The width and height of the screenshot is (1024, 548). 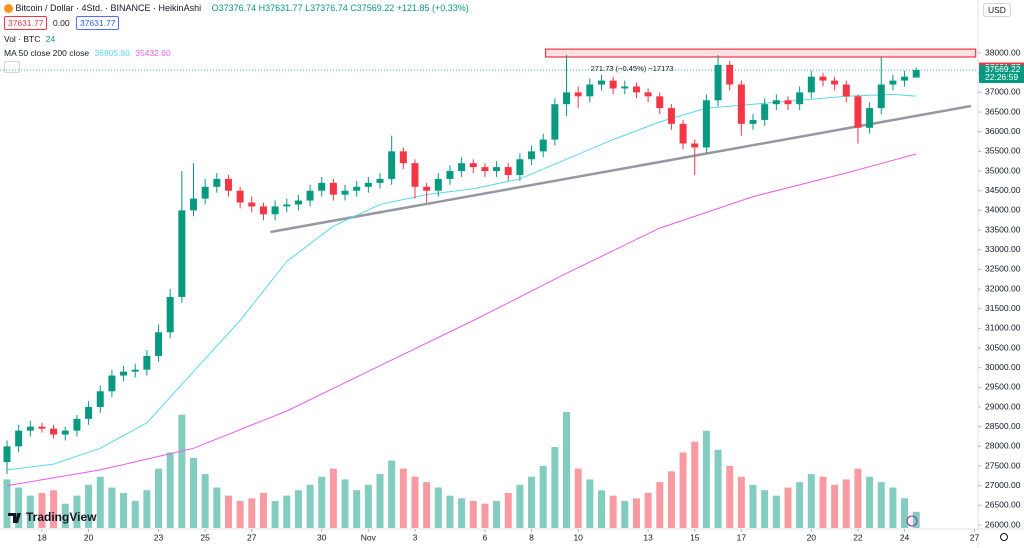 I want to click on x-tick-label: 27, so click(x=975, y=537).